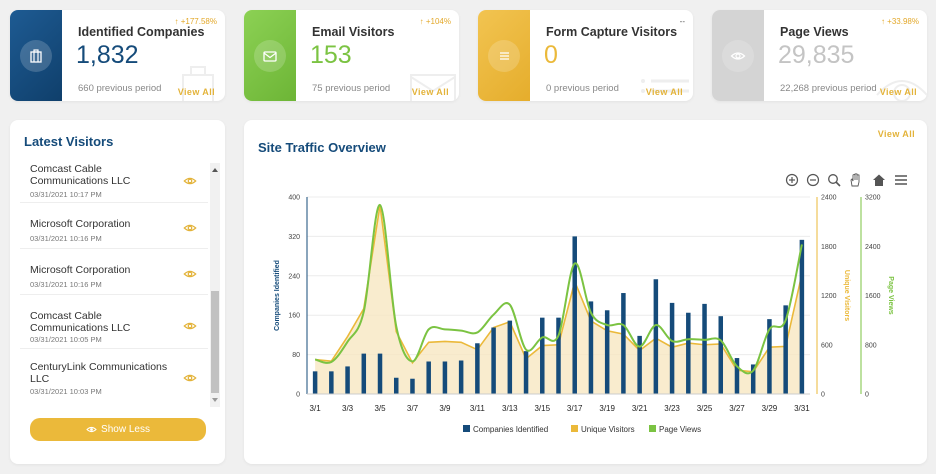 The image size is (936, 474). Describe the element at coordinates (445, 408) in the screenshot. I see `x-tick-label: 3/9` at that location.